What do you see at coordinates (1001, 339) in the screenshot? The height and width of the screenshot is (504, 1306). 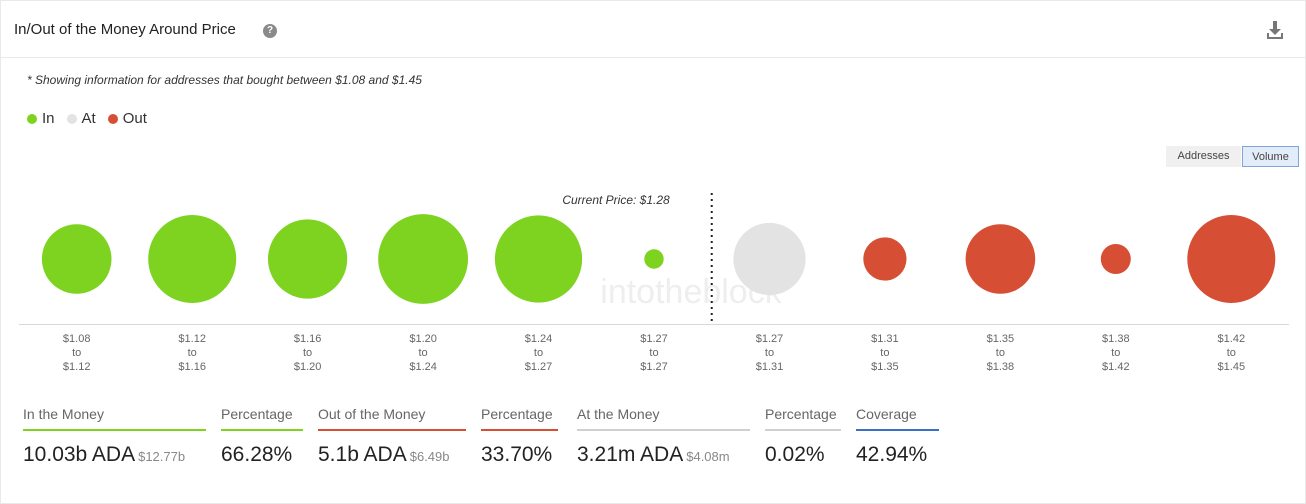 I see `tick-label-8-0: $1.35` at bounding box center [1001, 339].